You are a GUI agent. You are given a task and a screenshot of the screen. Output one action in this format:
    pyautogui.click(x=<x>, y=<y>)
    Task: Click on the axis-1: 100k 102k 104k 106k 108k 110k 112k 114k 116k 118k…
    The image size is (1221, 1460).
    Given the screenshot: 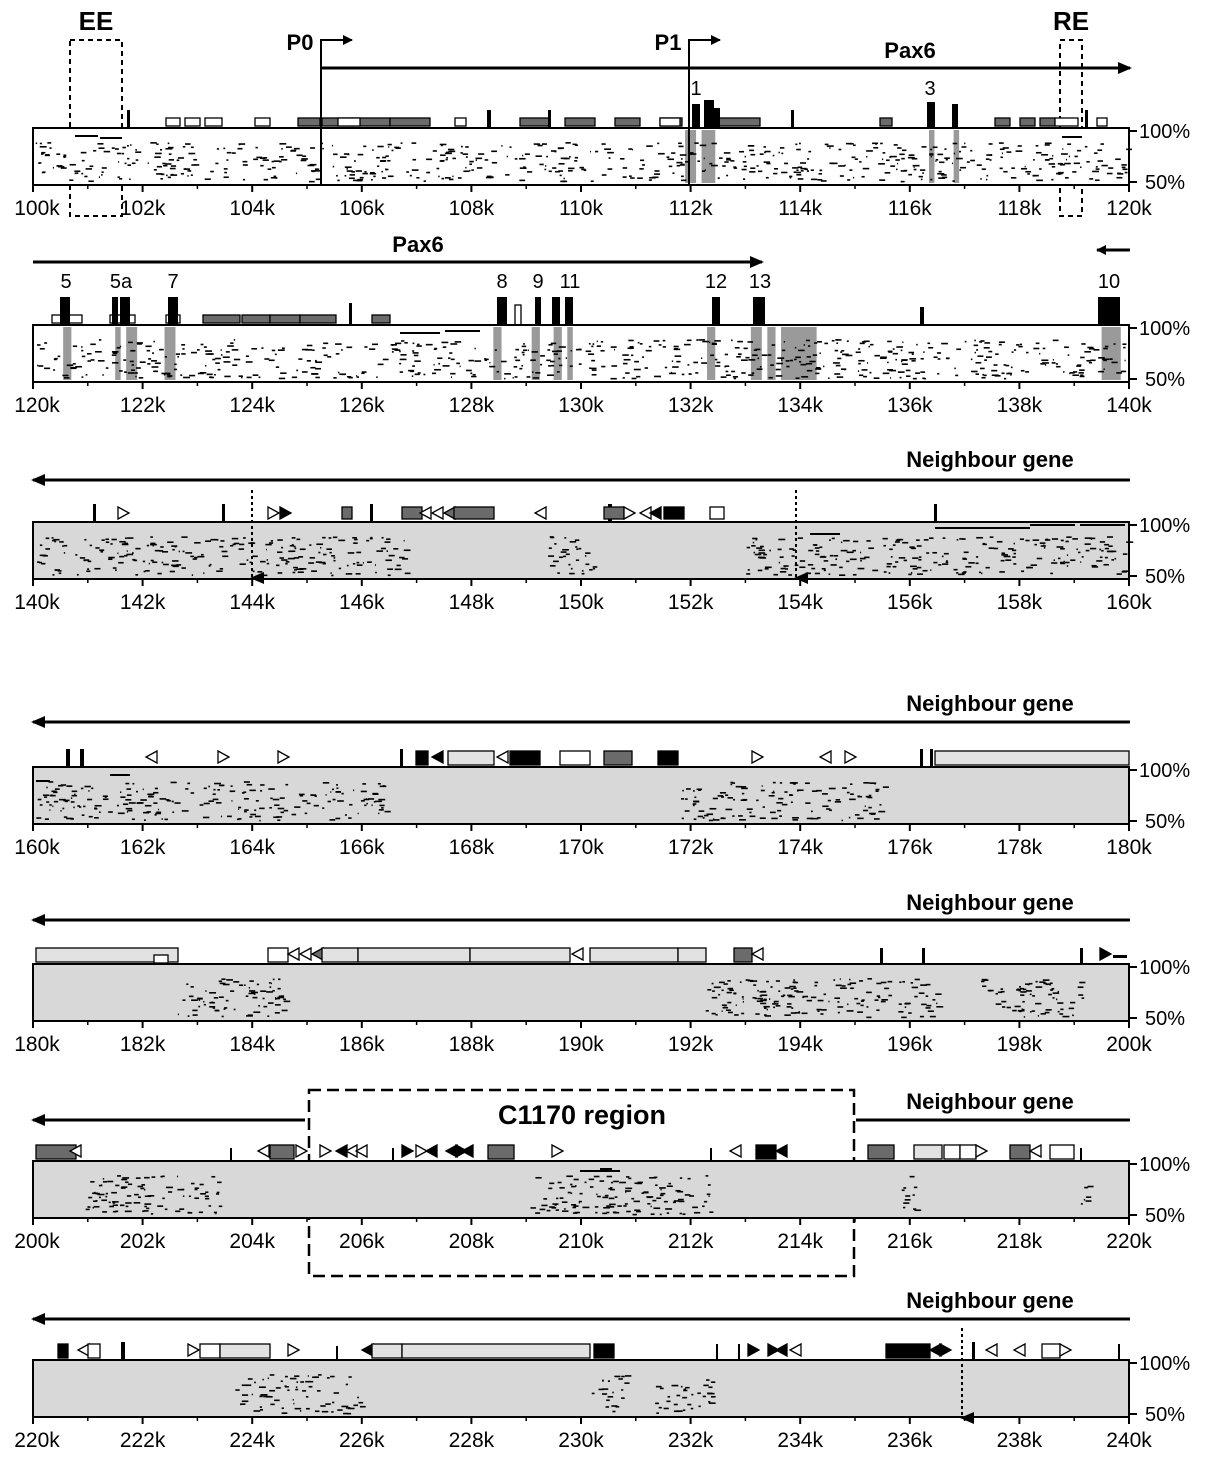 What is the action you would take?
    pyautogui.click(x=602, y=170)
    